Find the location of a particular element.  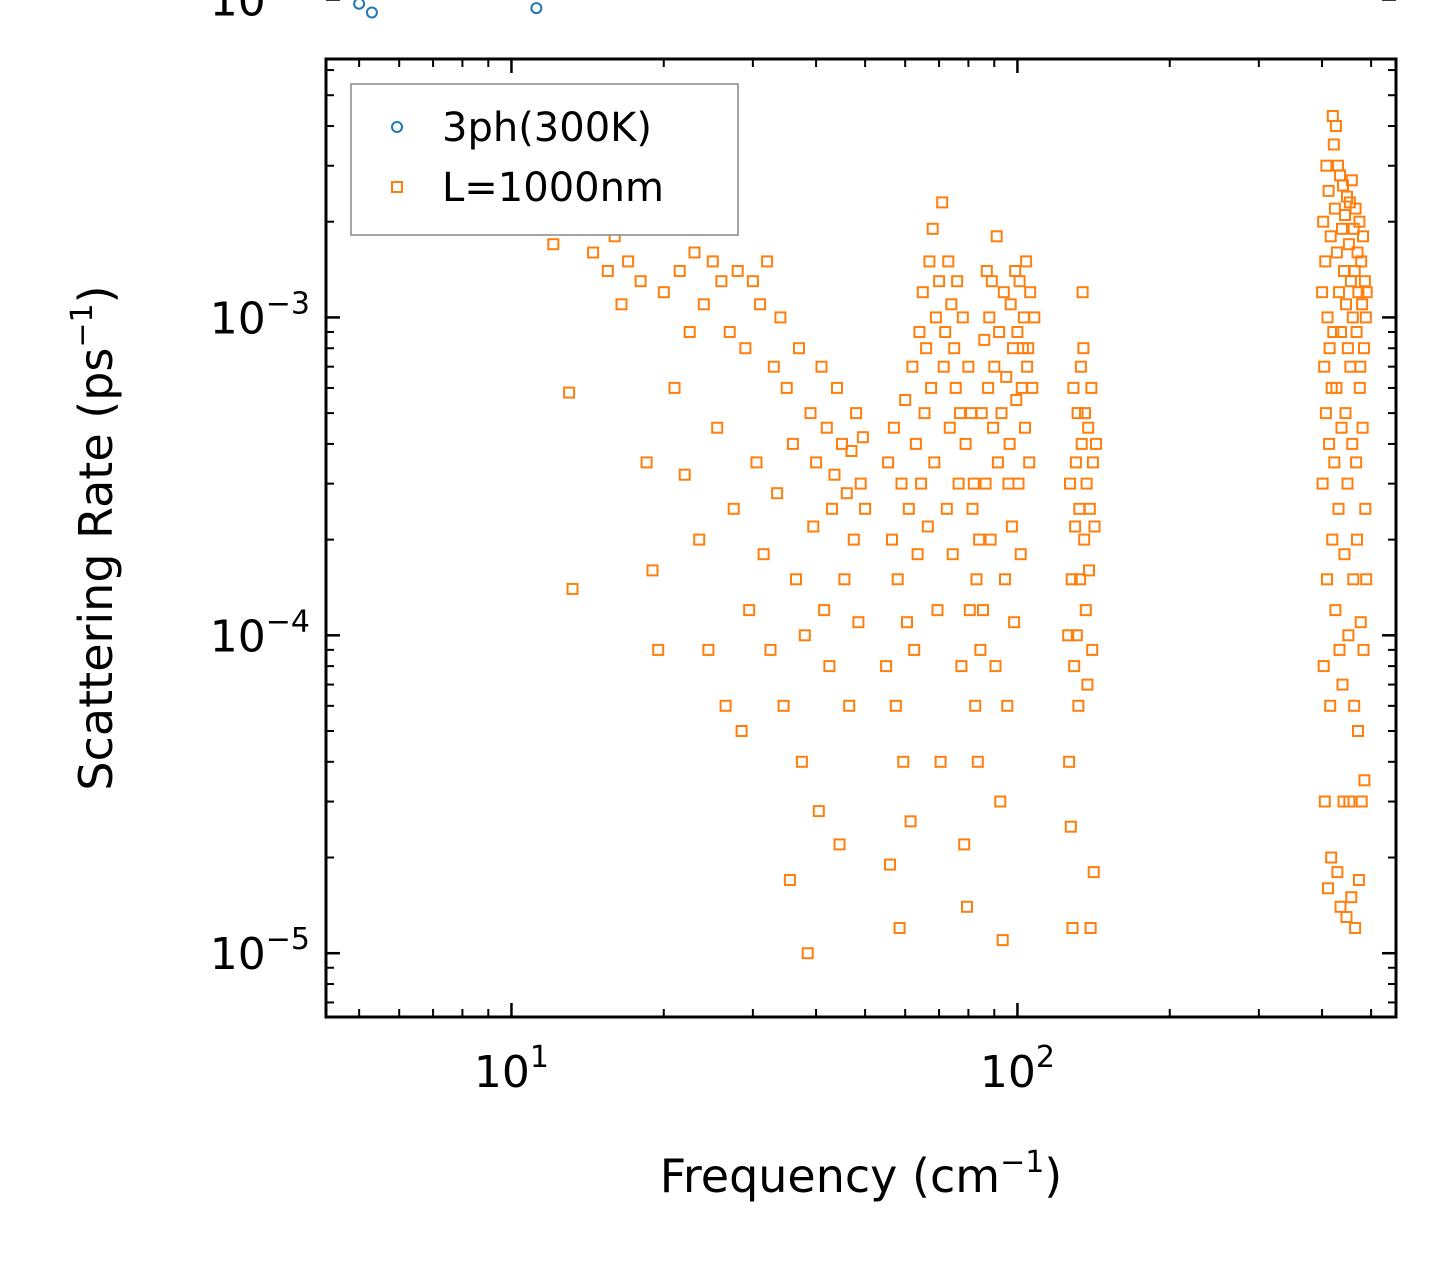

y-tick-label: 10⁻⁴ is located at coordinates (260, 633).